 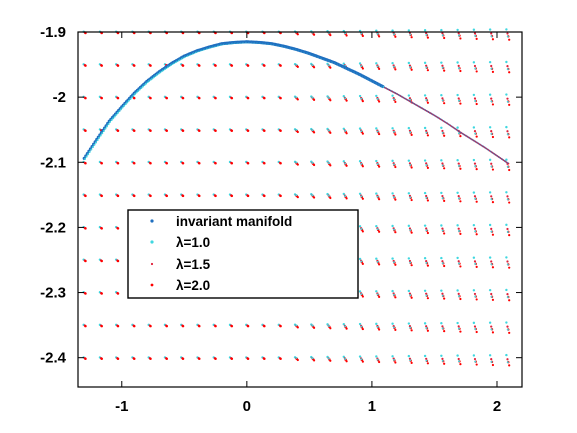 What do you see at coordinates (497, 406) in the screenshot?
I see `x-tick-label: 2` at bounding box center [497, 406].